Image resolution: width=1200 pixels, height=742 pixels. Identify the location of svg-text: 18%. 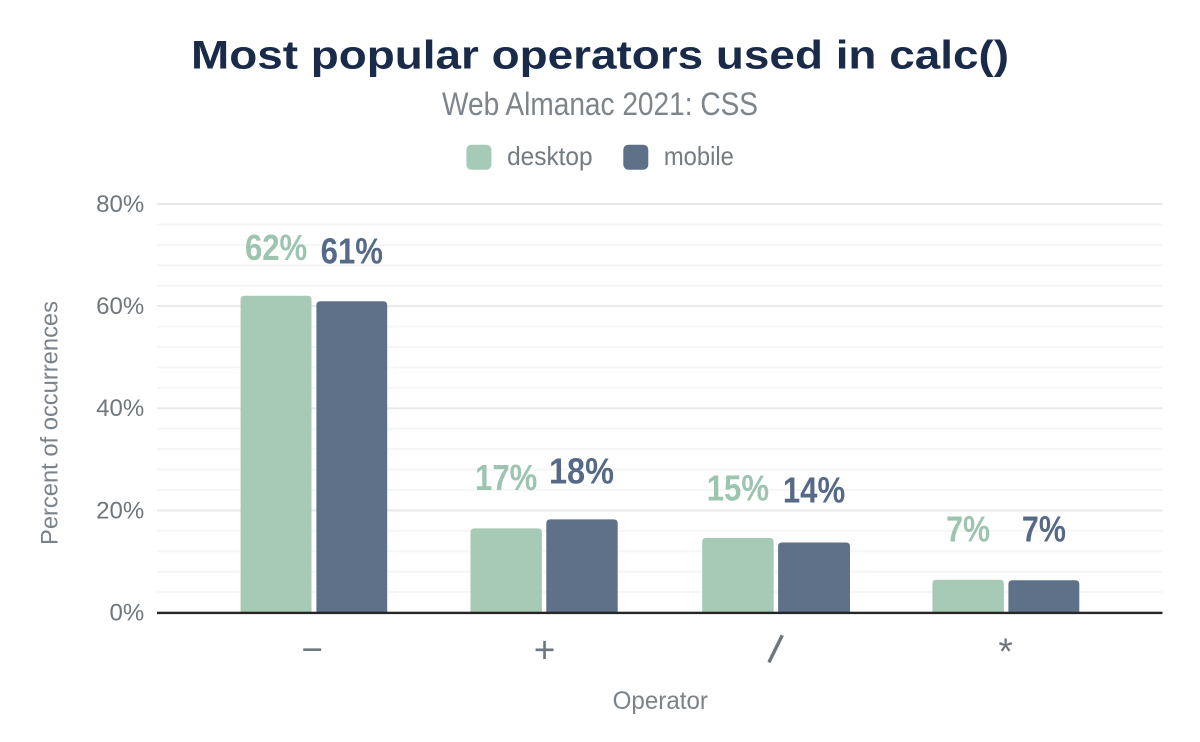
(581, 470).